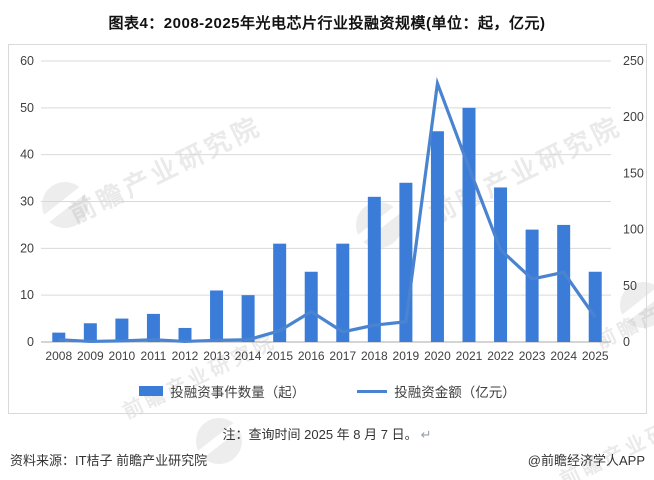 This screenshot has height=480, width=654. I want to click on bar-2016, so click(311, 306).